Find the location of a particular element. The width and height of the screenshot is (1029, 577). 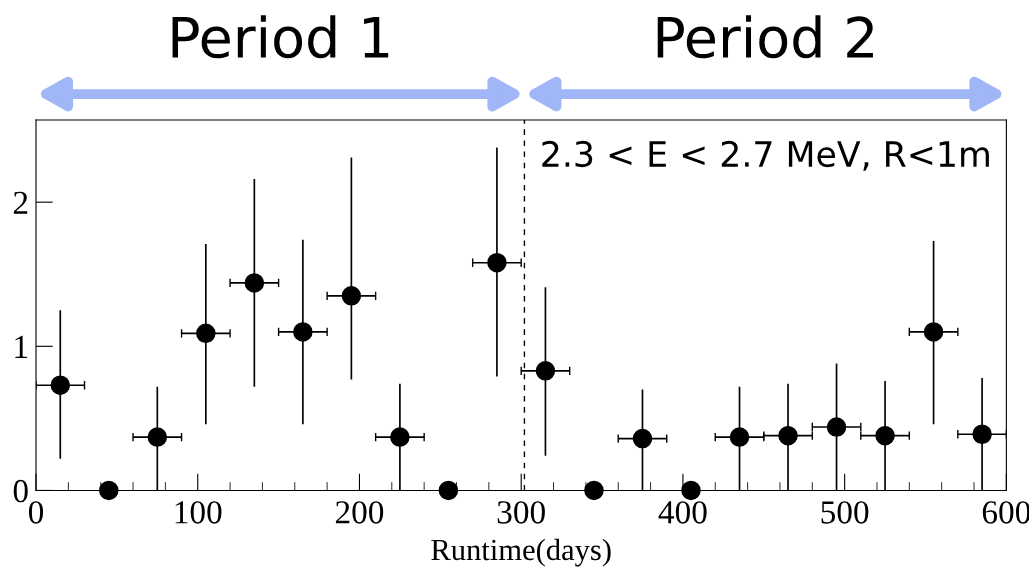

x-tick-label: 300 is located at coordinates (521, 512).